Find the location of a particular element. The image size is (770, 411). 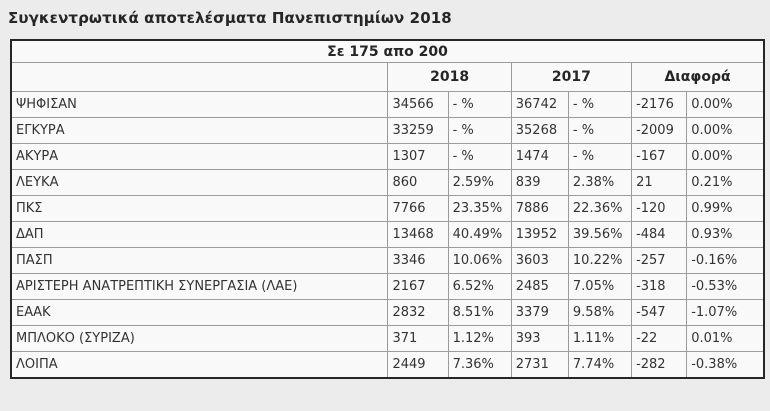

row-label: ΔΑΠ is located at coordinates (199, 234).